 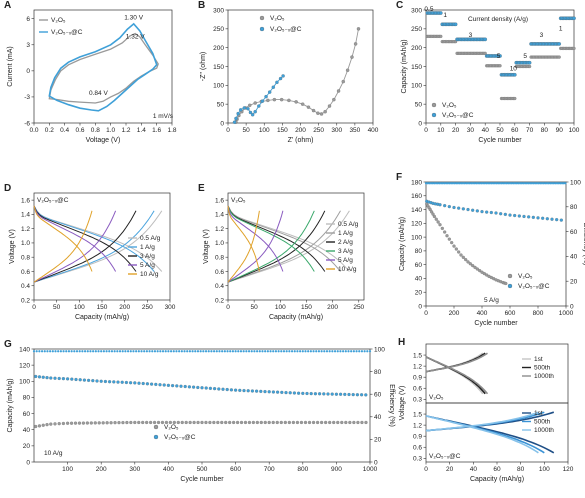 I want to click on chart-title: V₂O₅₋ₓ@C, so click(x=53, y=200).